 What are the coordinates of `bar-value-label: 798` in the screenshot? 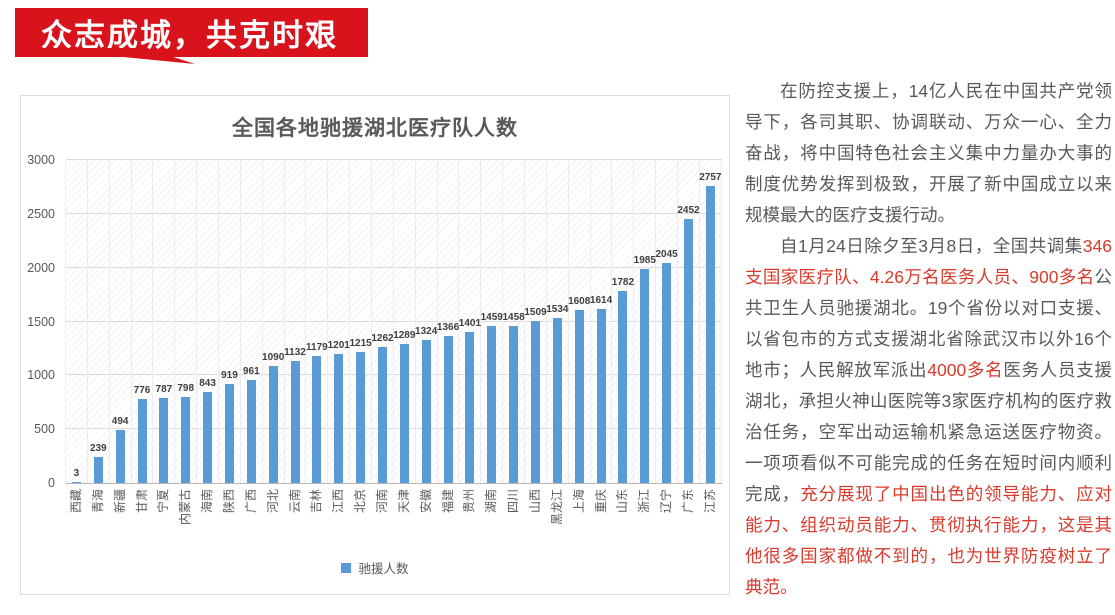 It's located at (186, 388).